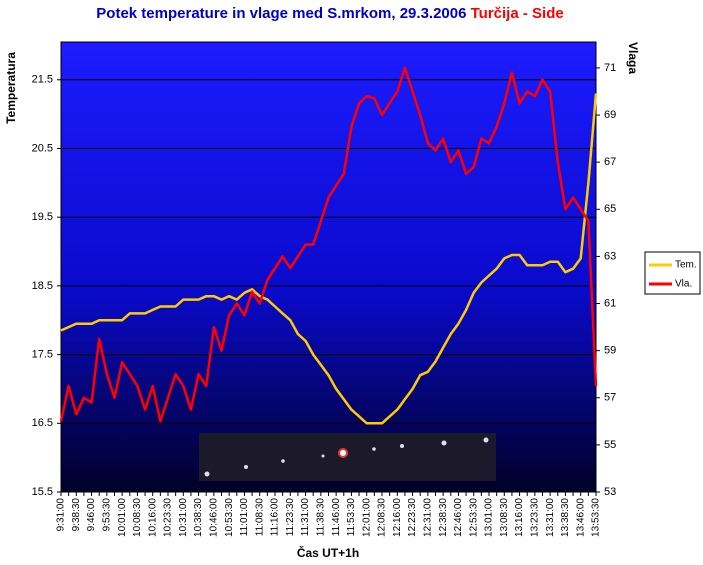  What do you see at coordinates (686, 265) in the screenshot?
I see `legend-label: Tem.` at bounding box center [686, 265].